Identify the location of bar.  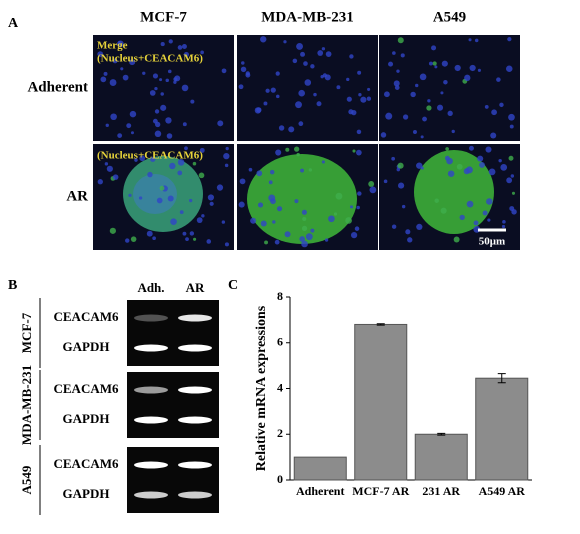
(441, 457).